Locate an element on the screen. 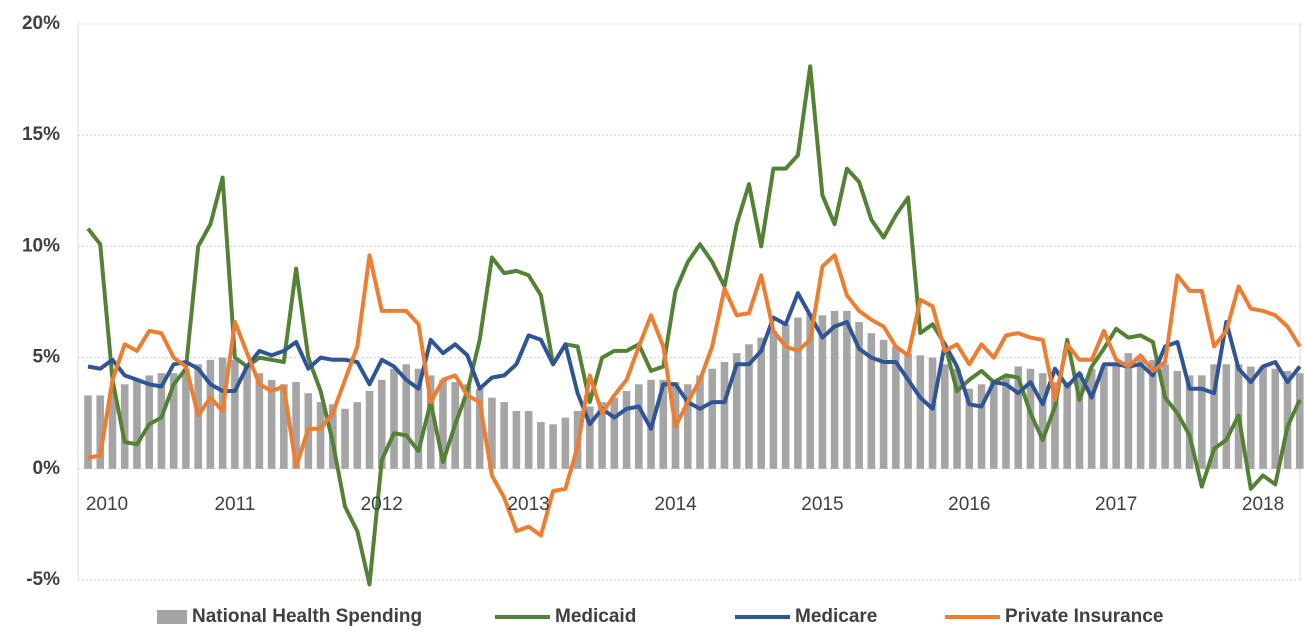 Image resolution: width=1304 pixels, height=635 pixels. y-tick-label: 15% is located at coordinates (41, 134).